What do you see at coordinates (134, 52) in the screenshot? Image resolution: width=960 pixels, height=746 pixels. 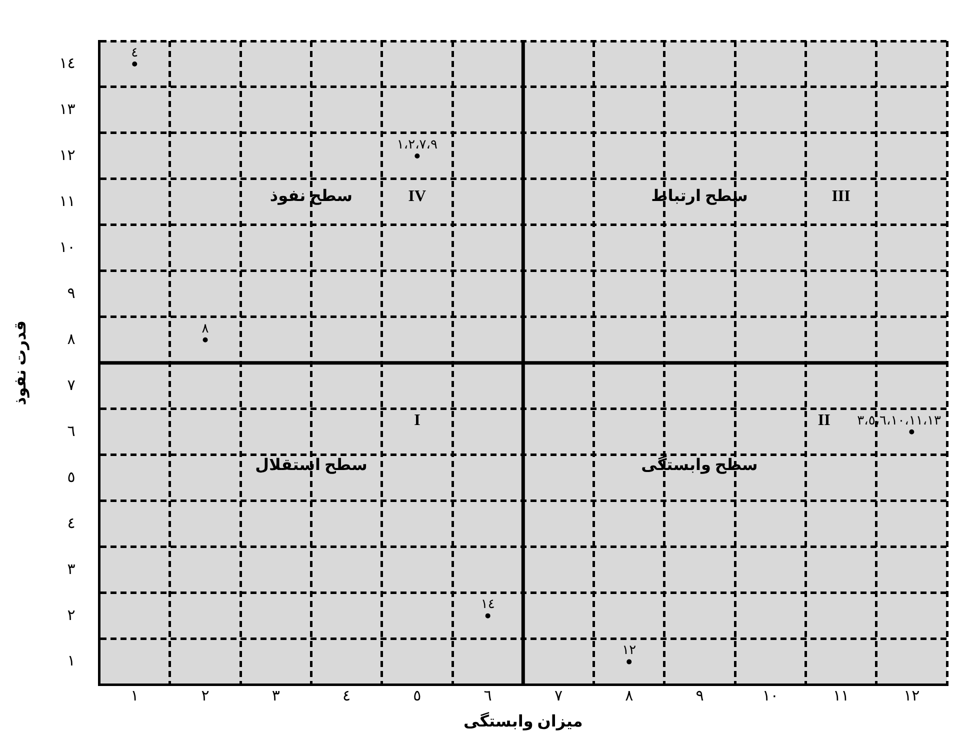 I see `annotation: ٤` at bounding box center [134, 52].